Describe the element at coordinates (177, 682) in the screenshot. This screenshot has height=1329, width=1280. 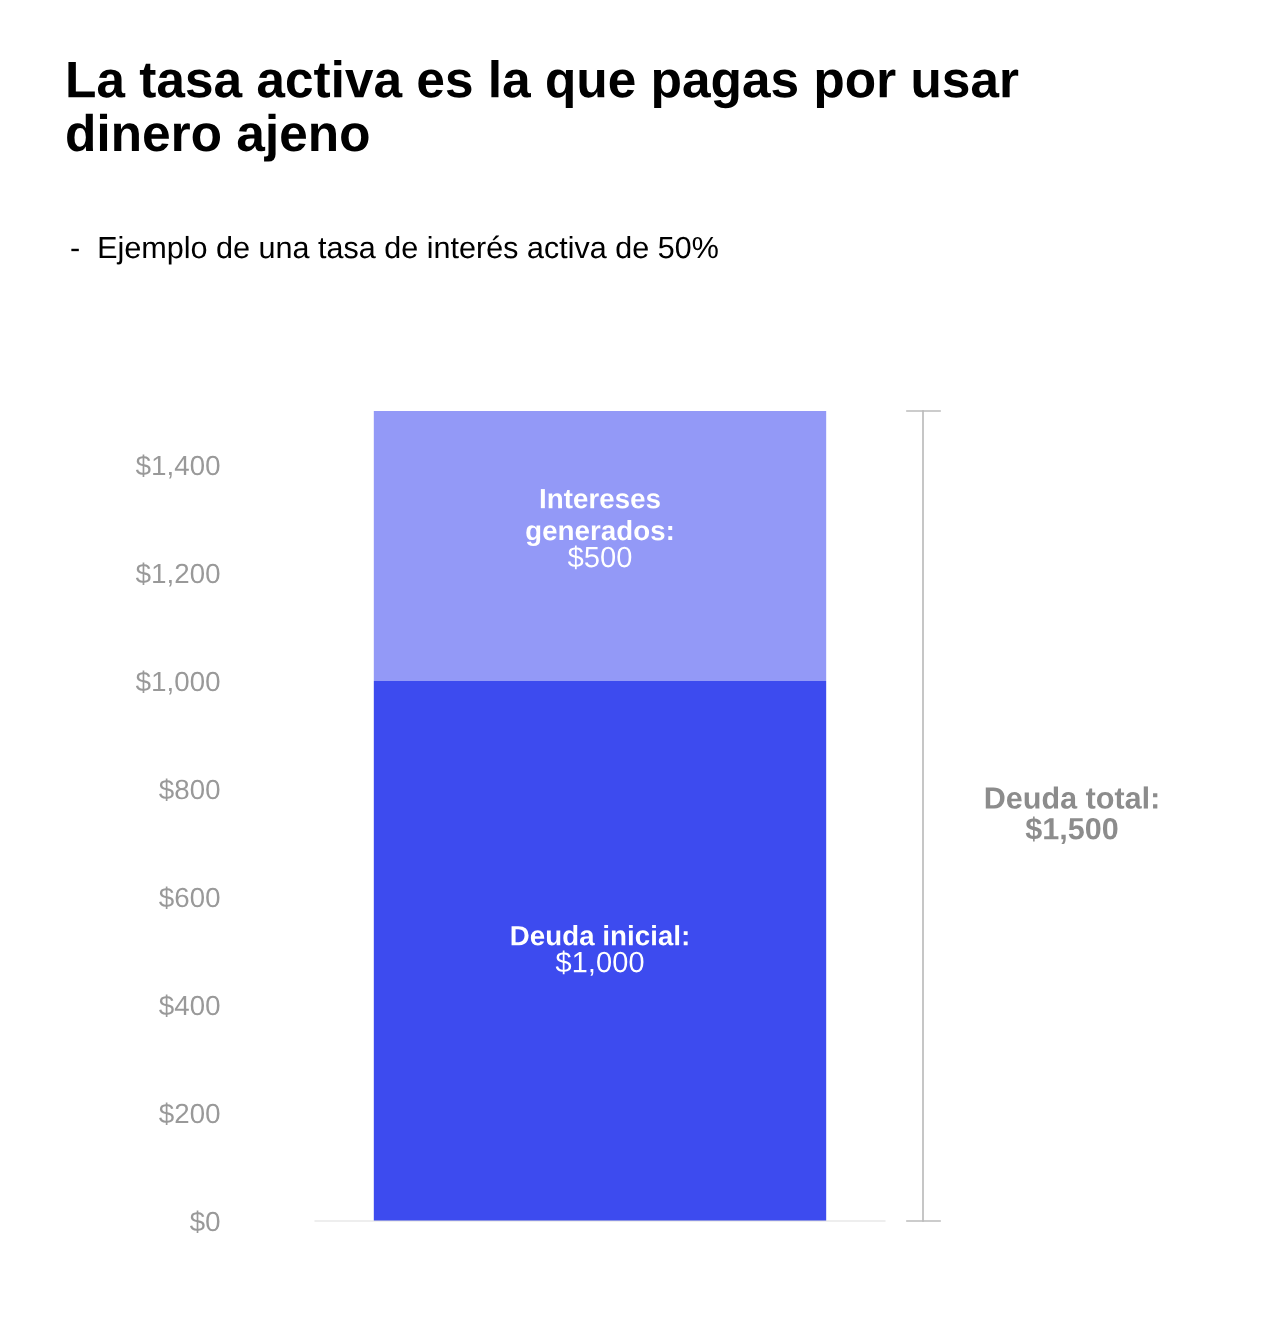
I see `y-tick-label: $1,000` at that location.